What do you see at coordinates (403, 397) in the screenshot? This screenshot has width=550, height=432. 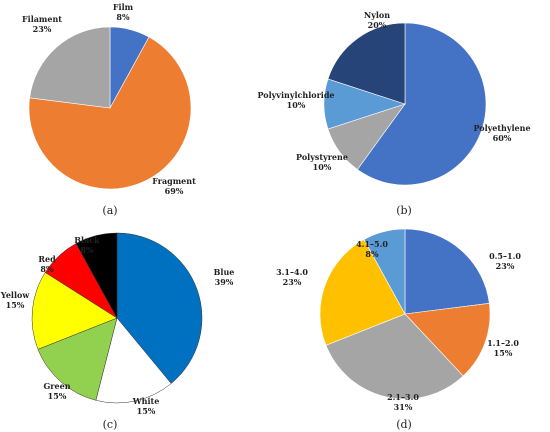 I see `label-2.1-3.0: 2.1–3.0` at bounding box center [403, 397].